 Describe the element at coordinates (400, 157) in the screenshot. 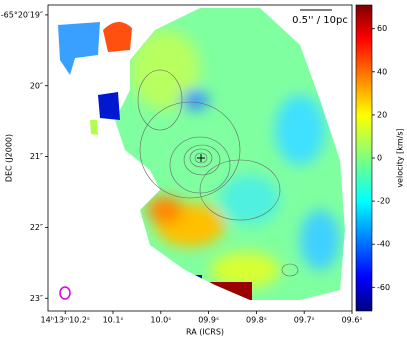

I see `colorbar-label: velocity [km/s]` at that location.